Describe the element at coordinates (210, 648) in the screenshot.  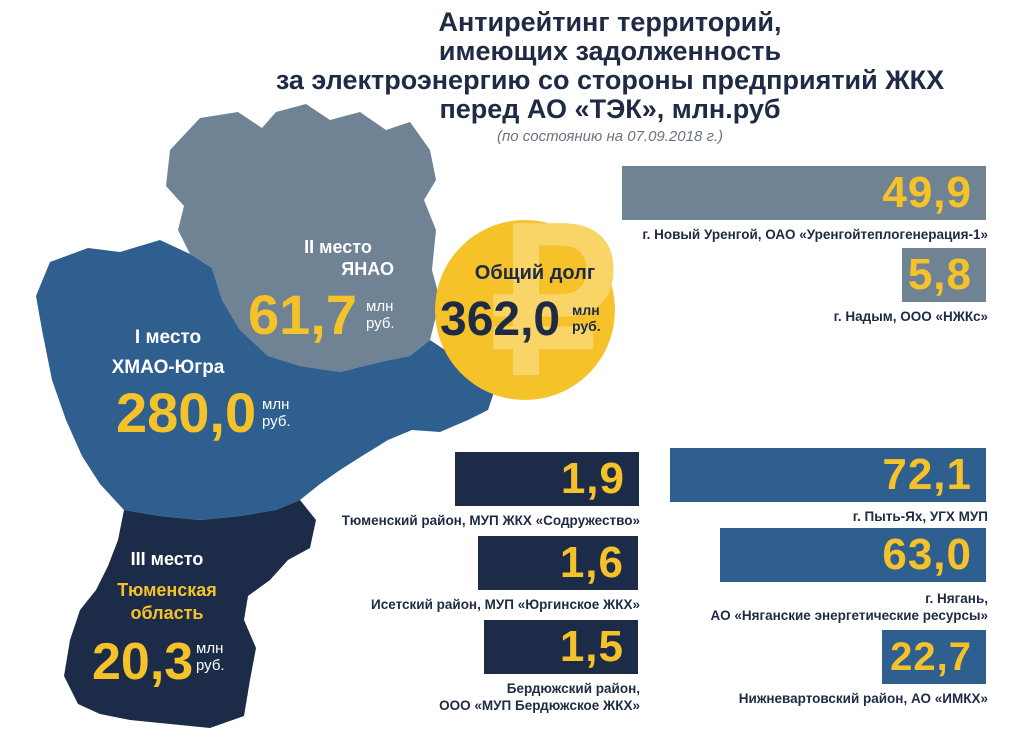
I see `tyumen-unit-1: млн` at that location.